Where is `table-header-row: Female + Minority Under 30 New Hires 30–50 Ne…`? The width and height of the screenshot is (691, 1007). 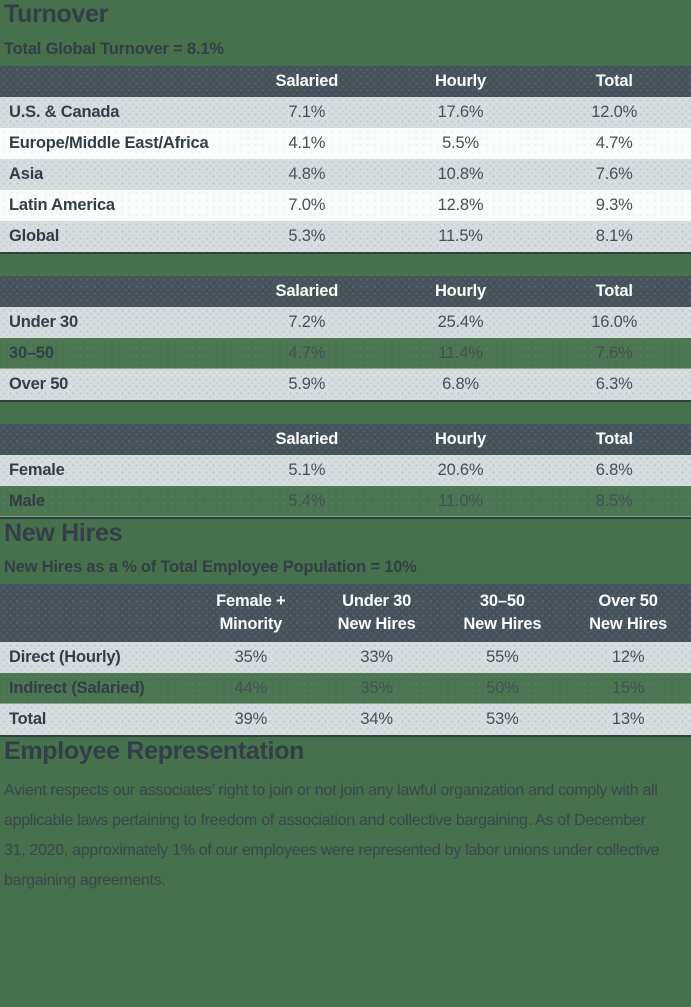 table-header-row: Female + Minority Under 30 New Hires 30–50 Ne… is located at coordinates (345, 613).